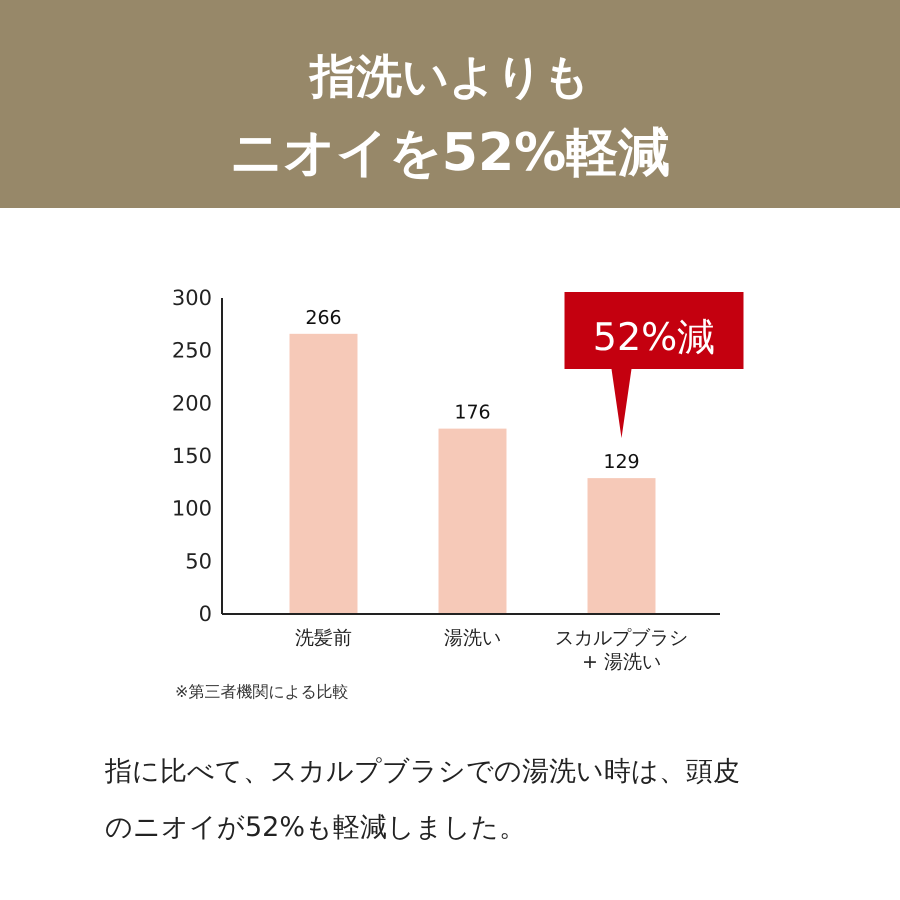  What do you see at coordinates (621, 650) in the screenshot?
I see `x-tick-label: スカルプブラシ + 湯洗い` at bounding box center [621, 650].